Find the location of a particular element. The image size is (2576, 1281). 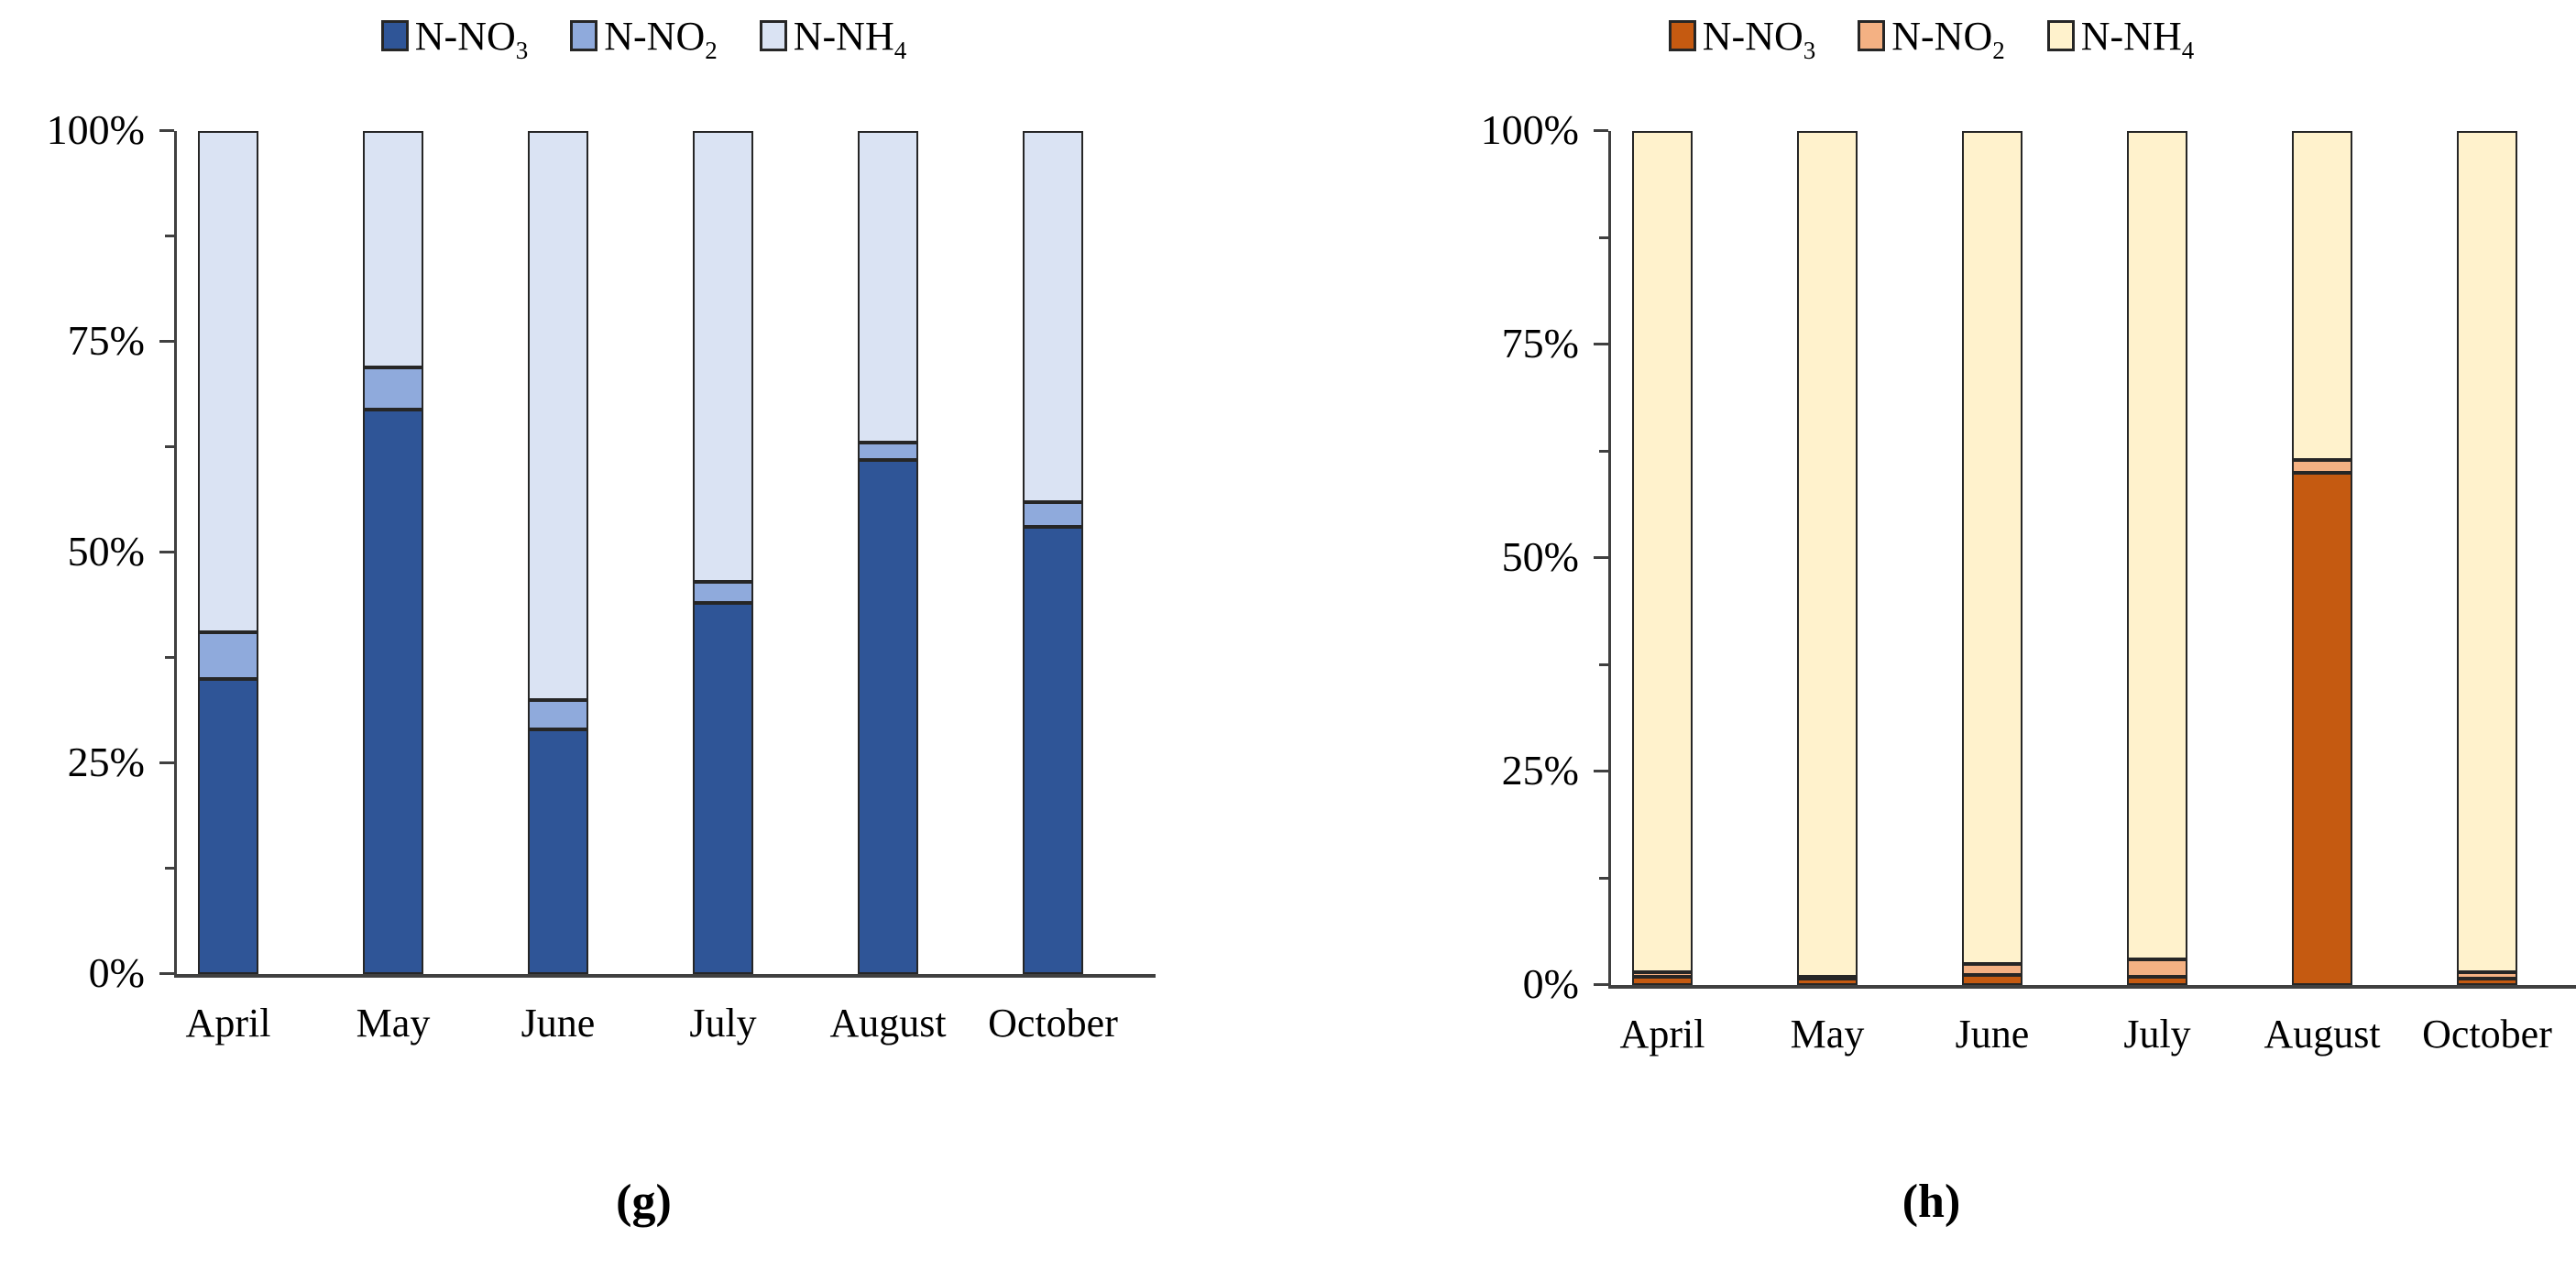

legend: N-NO3 N-NO2 N-NH4 is located at coordinates (644, 39).